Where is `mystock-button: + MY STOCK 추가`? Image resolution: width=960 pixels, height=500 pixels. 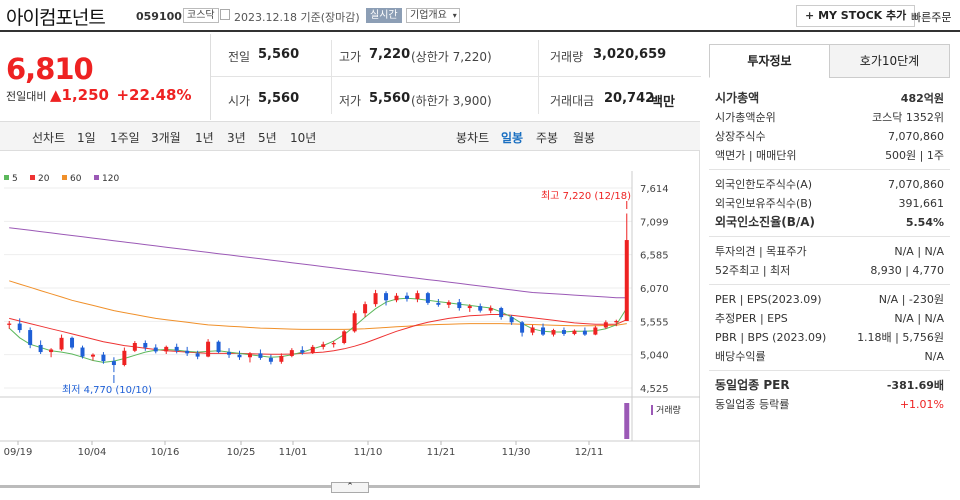 mystock-button: + MY STOCK 추가 is located at coordinates (856, 16).